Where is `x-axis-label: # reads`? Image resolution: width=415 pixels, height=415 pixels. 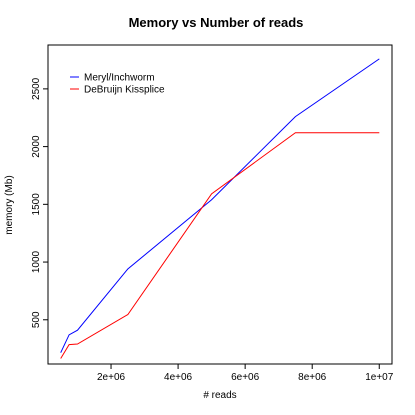 x-axis-label: # reads is located at coordinates (219, 395).